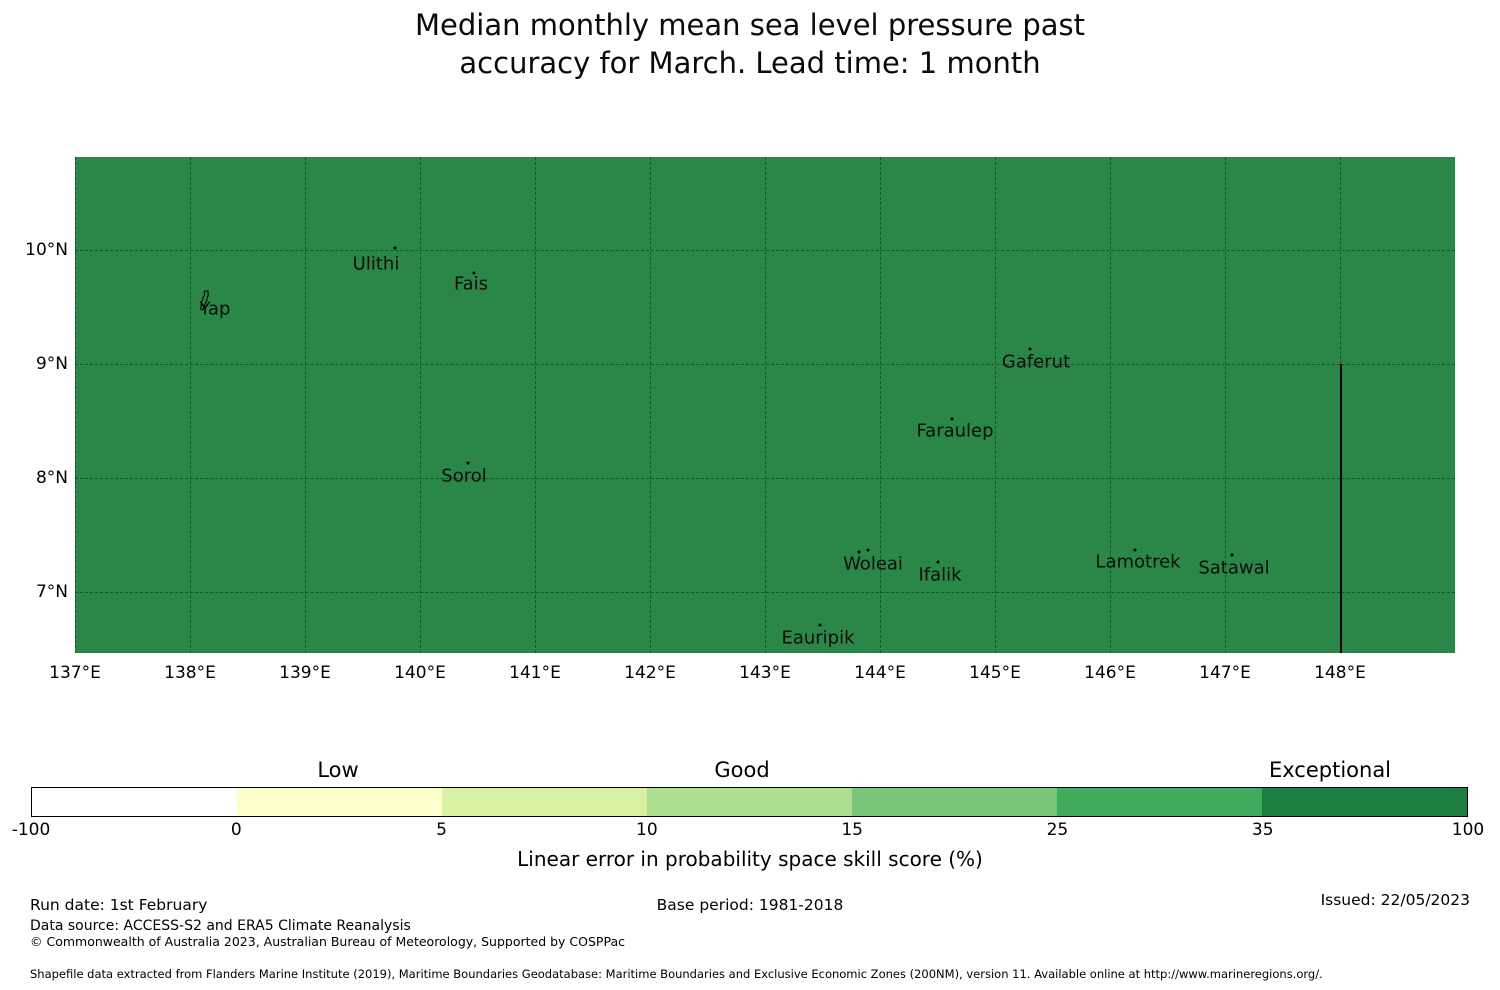 The image size is (1500, 990). I want to click on island-label-fais: Fais, so click(471, 284).